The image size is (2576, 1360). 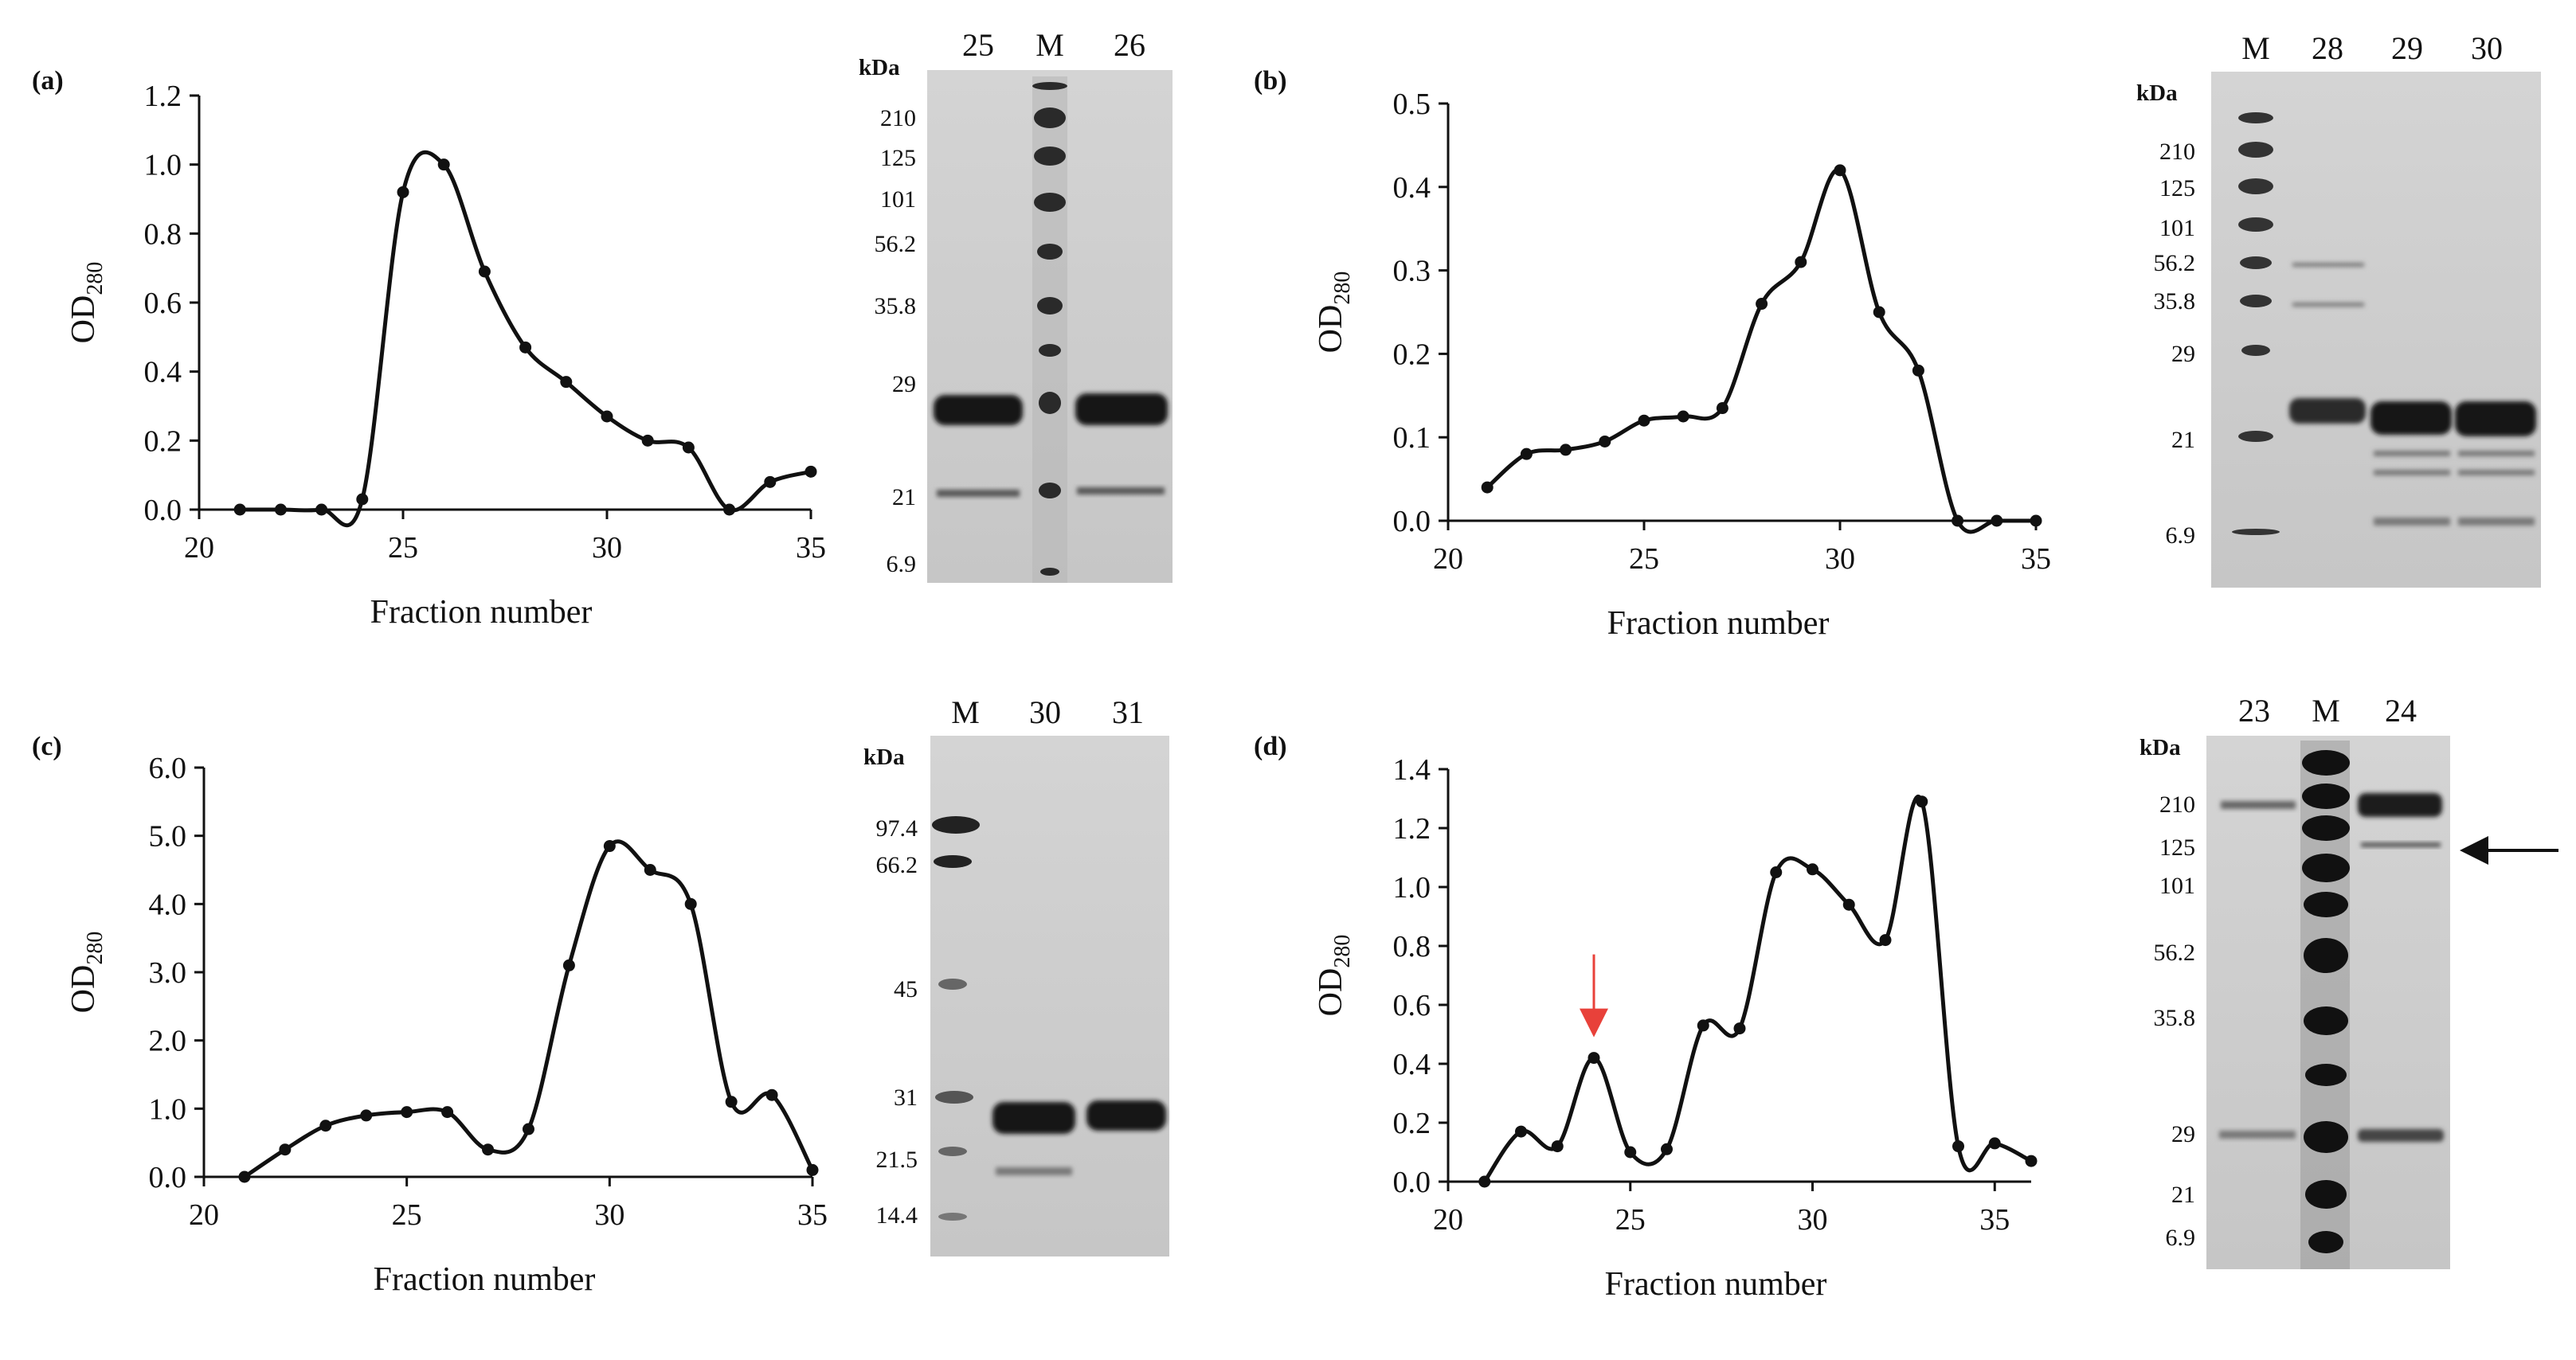 I want to click on gel-b-marker-2: 125, so click(x=2177, y=188).